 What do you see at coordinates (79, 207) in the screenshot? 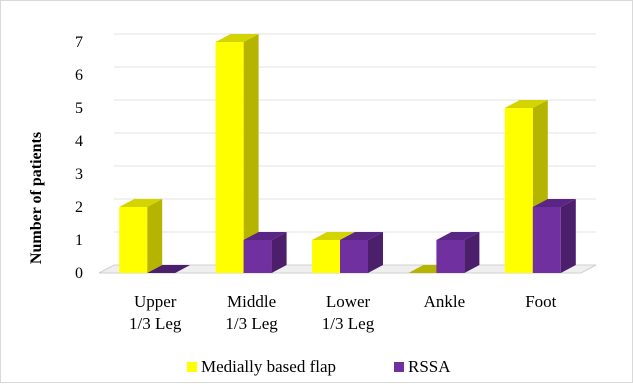
I see `y-tick-label: 2` at bounding box center [79, 207].